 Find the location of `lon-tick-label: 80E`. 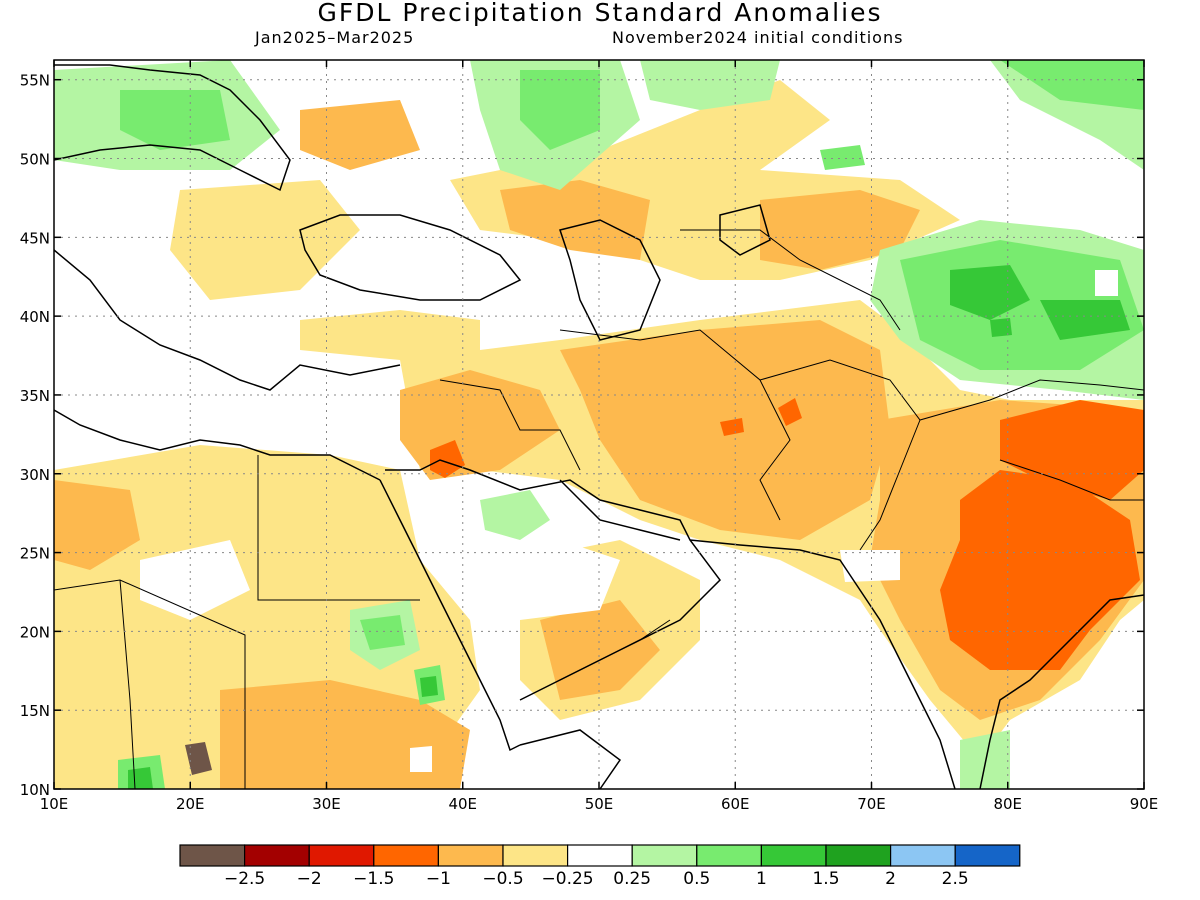

lon-tick-label: 80E is located at coordinates (1007, 804).